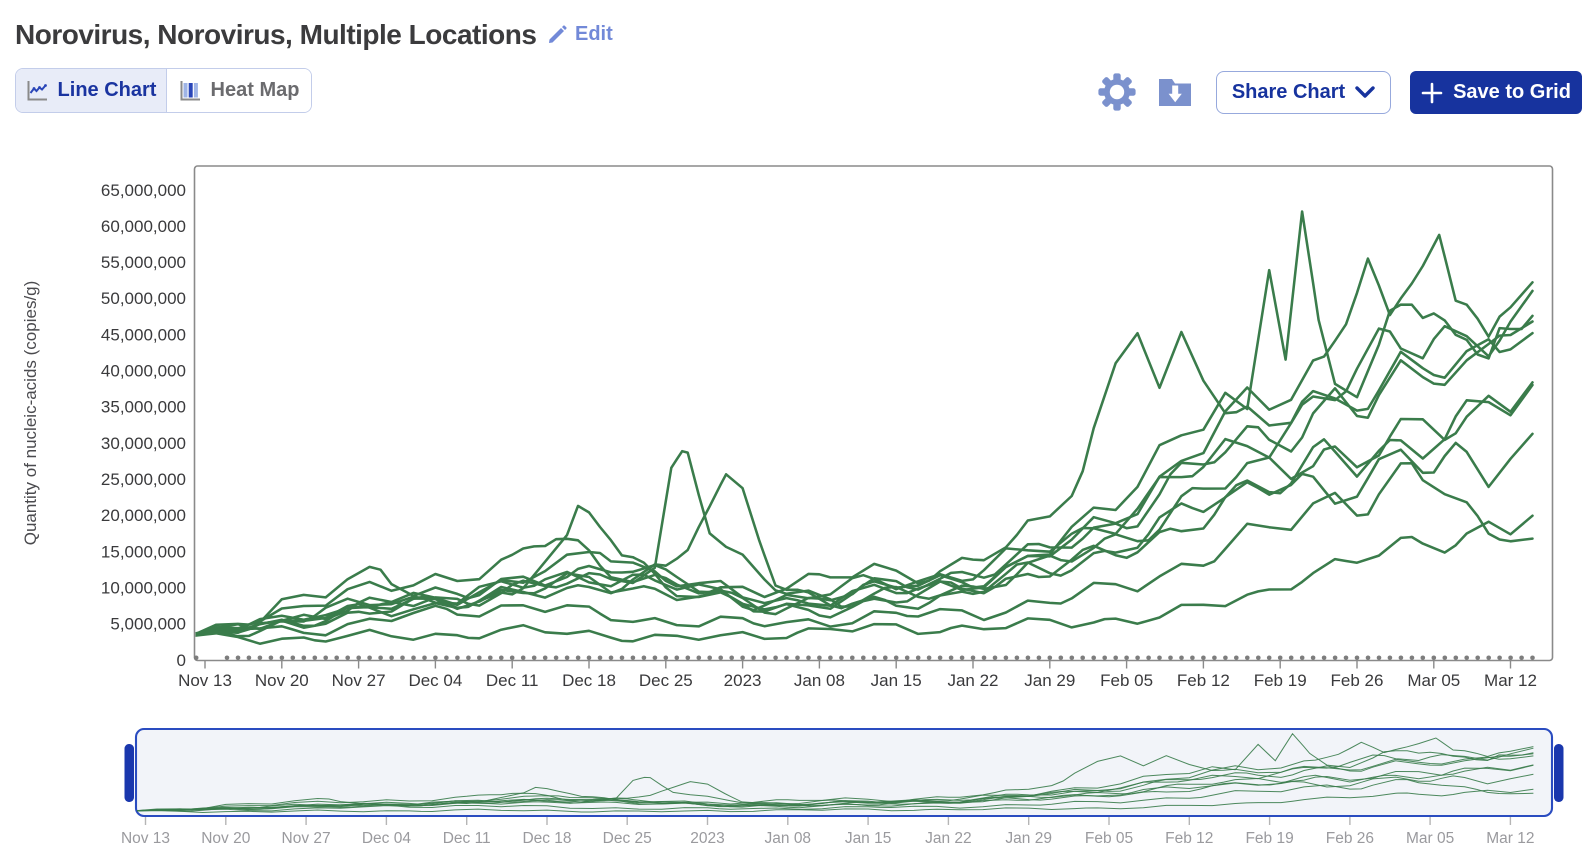  What do you see at coordinates (143, 262) in the screenshot?
I see `svg-text: 55,000,000` at bounding box center [143, 262].